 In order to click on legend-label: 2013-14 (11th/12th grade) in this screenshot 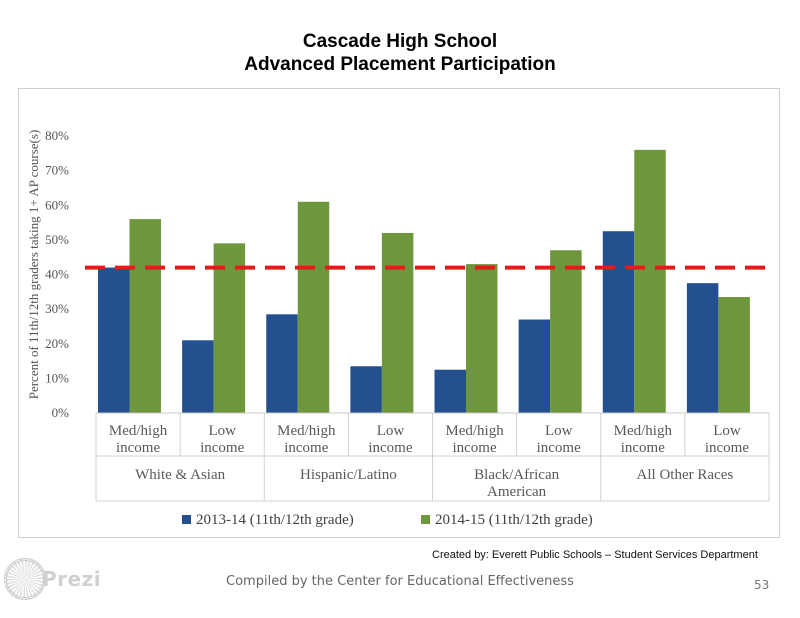, I will do `click(275, 520)`.